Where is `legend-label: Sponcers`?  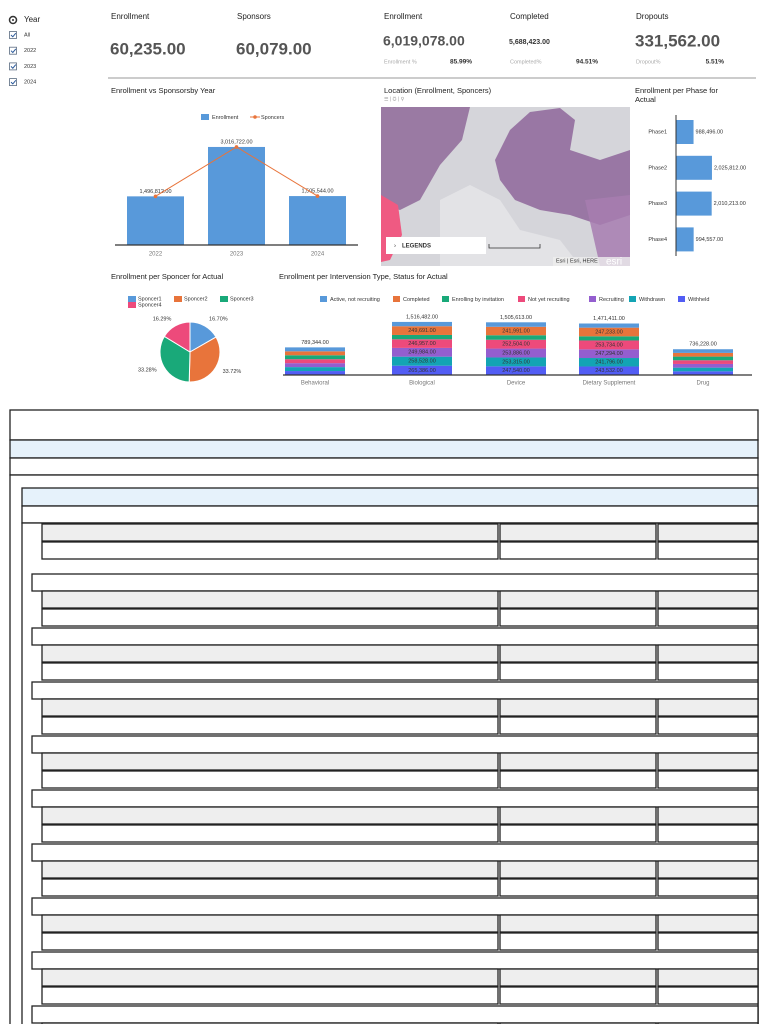 legend-label: Sponcers is located at coordinates (272, 118).